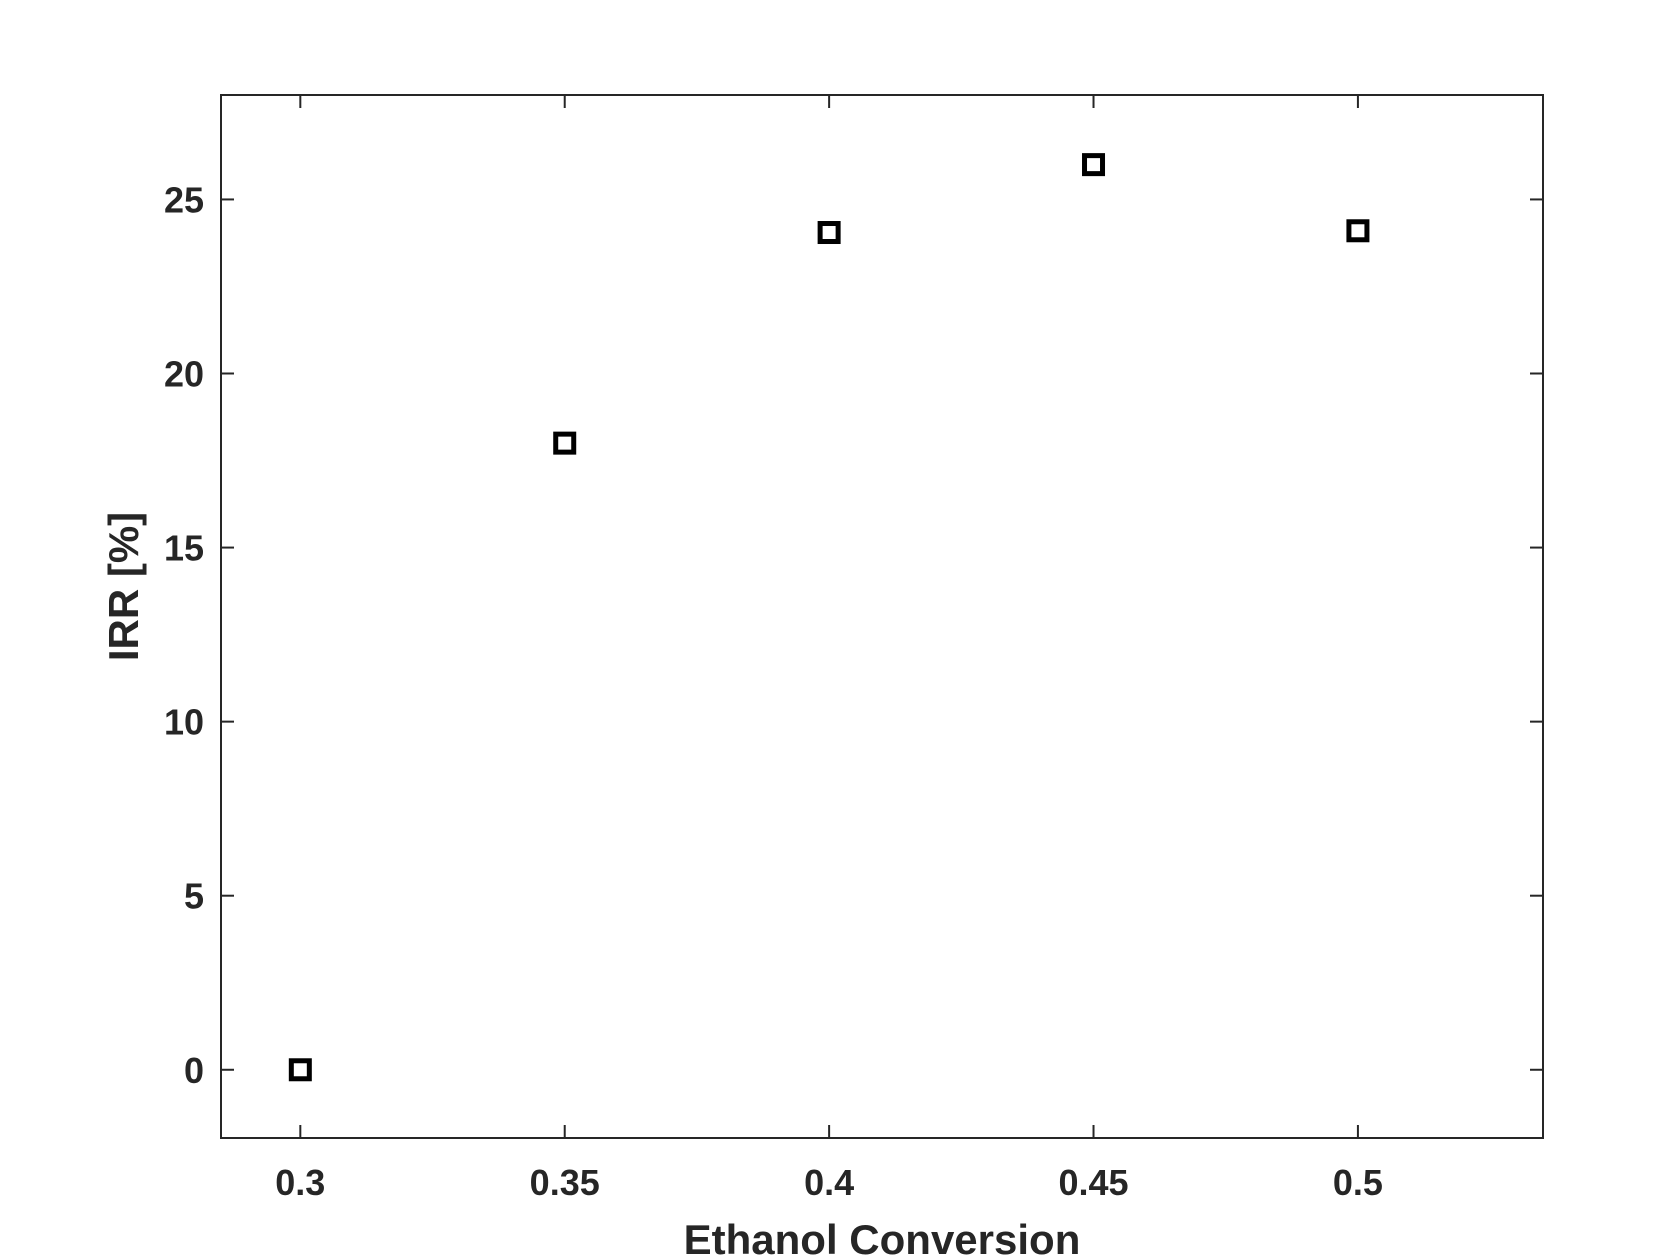 This screenshot has height=1260, width=1680. Describe the element at coordinates (882, 1238) in the screenshot. I see `x-axis-title: Ethanol Conversion` at that location.